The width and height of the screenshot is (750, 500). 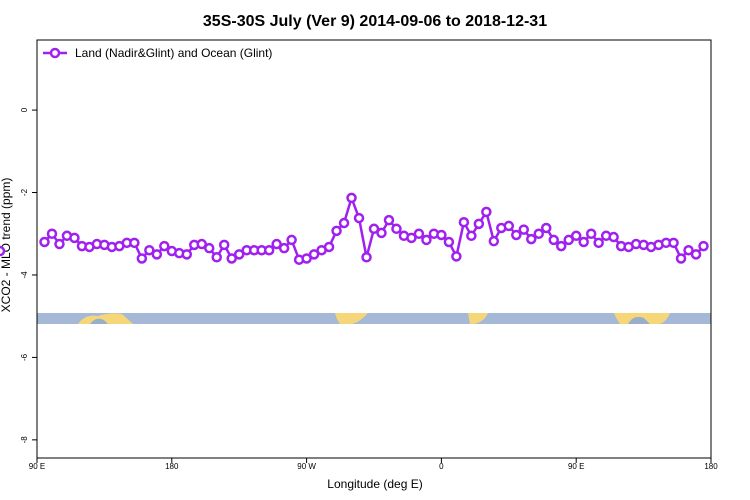 I want to click on legend-label: Land (Nadir&Glint) and Ocean (Glint), so click(x=173, y=53).